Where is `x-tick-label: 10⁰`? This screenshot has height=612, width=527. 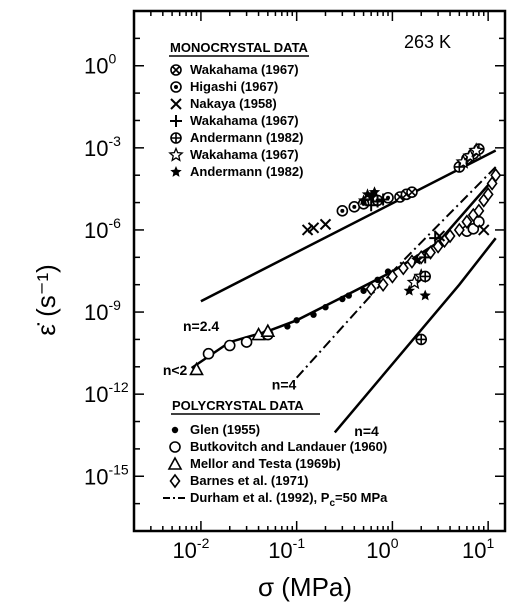 x-tick-label: 10⁰ is located at coordinates (382, 549).